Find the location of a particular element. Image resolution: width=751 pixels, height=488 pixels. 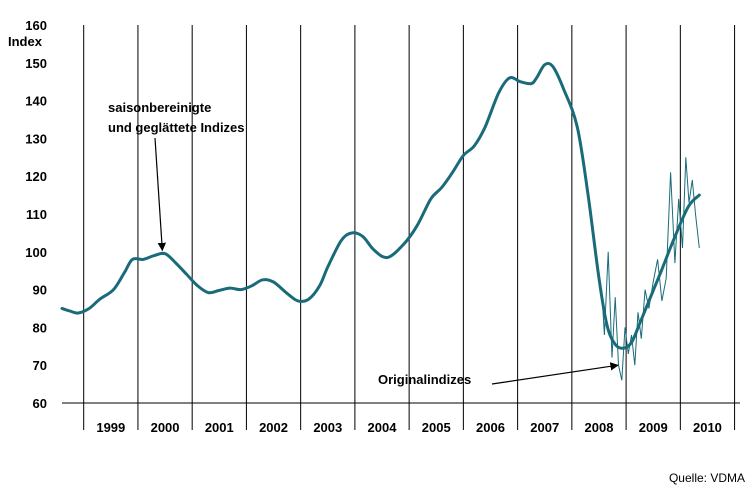

x-tick-label: 2001 is located at coordinates (219, 427).